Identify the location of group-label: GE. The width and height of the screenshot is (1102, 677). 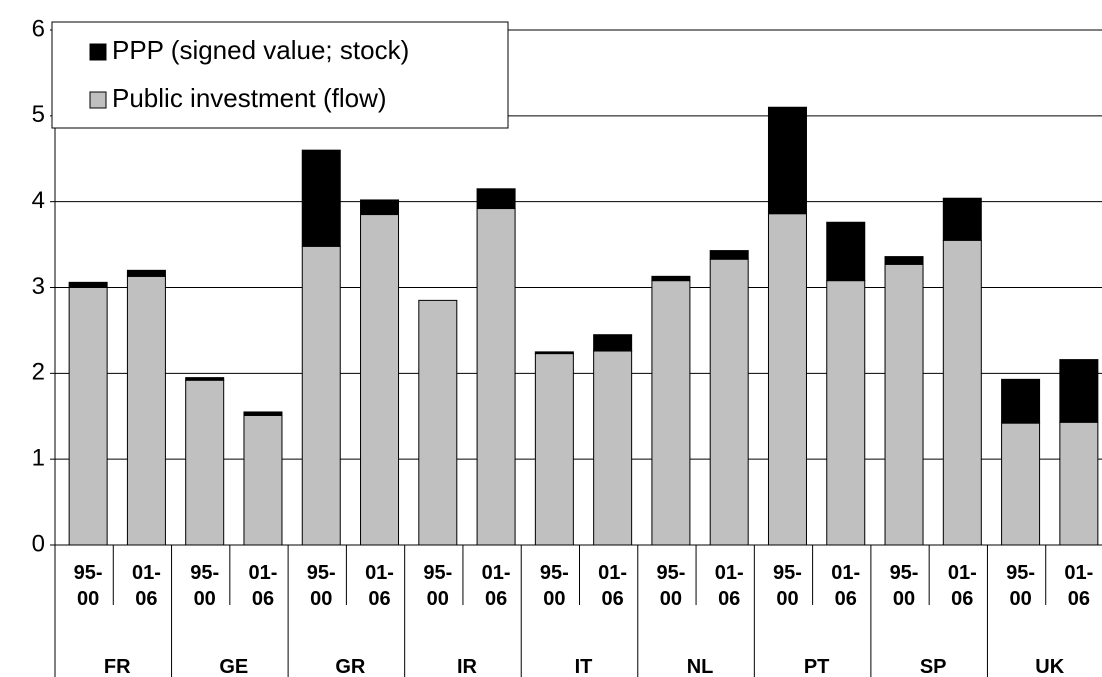
(234, 666).